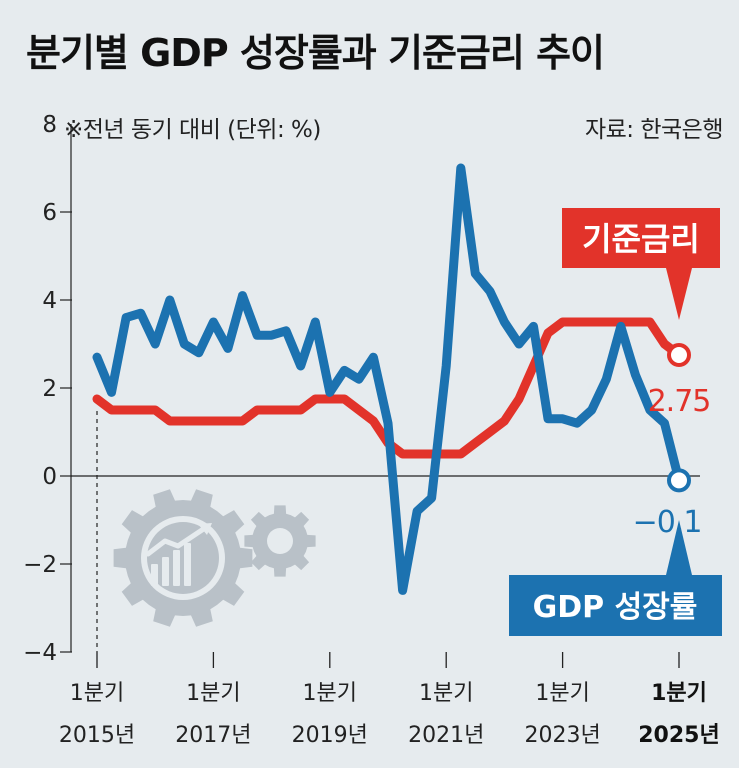  What do you see at coordinates (641, 239) in the screenshot?
I see `rate-legend-label: 기준금리` at bounding box center [641, 239].